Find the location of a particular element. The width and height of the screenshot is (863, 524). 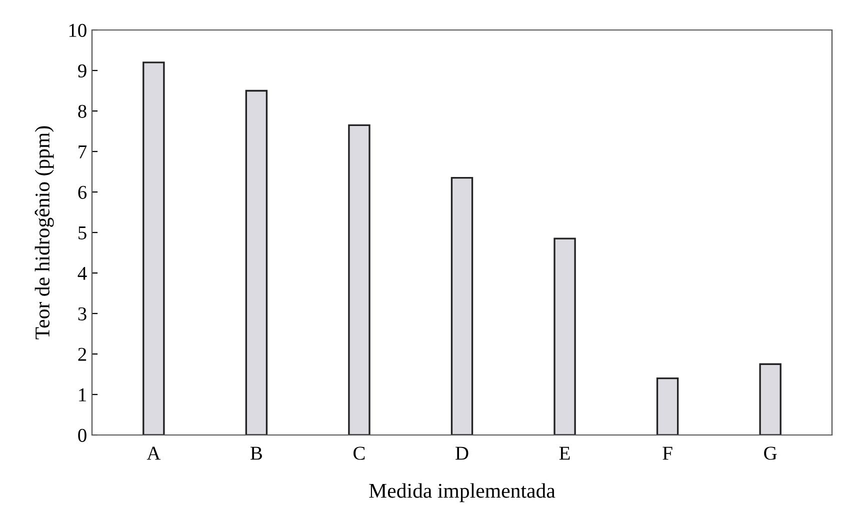

y-tick-label: 5 is located at coordinates (82, 233).